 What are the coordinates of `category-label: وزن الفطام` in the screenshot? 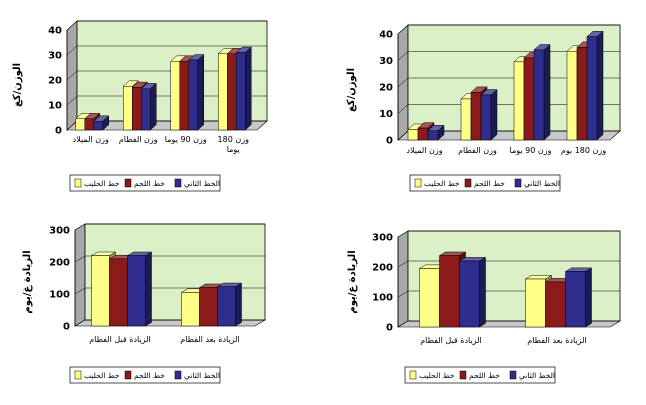 It's located at (138, 139).